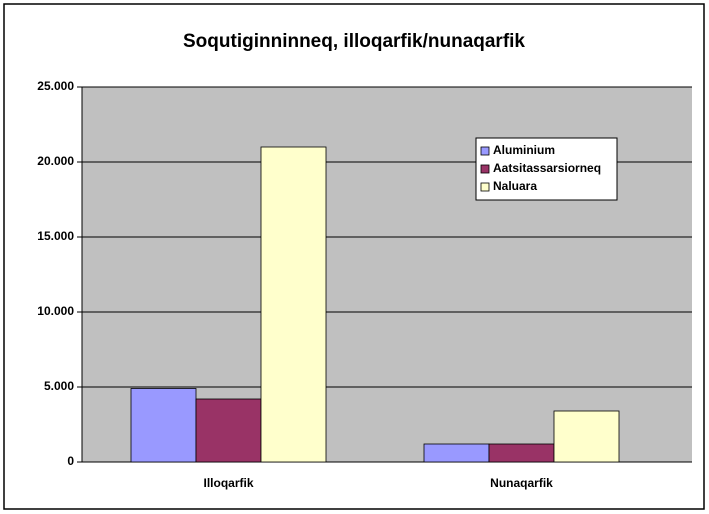 The height and width of the screenshot is (514, 709). What do you see at coordinates (59, 386) in the screenshot?
I see `y-tick-label: 5.000` at bounding box center [59, 386].